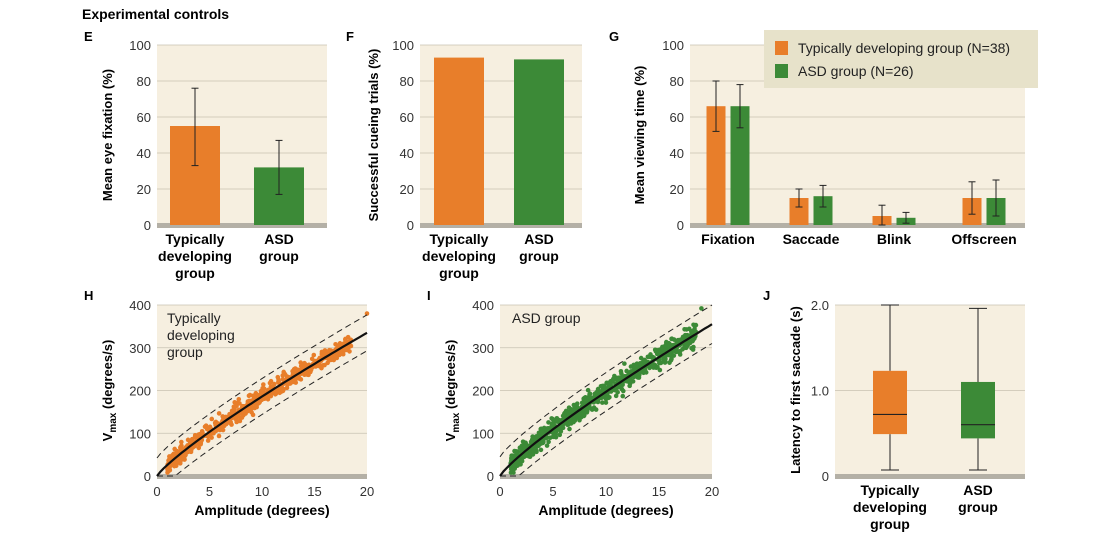 The height and width of the screenshot is (537, 1120). Describe the element at coordinates (857, 225) in the screenshot. I see `panel-g-baseline` at that location.